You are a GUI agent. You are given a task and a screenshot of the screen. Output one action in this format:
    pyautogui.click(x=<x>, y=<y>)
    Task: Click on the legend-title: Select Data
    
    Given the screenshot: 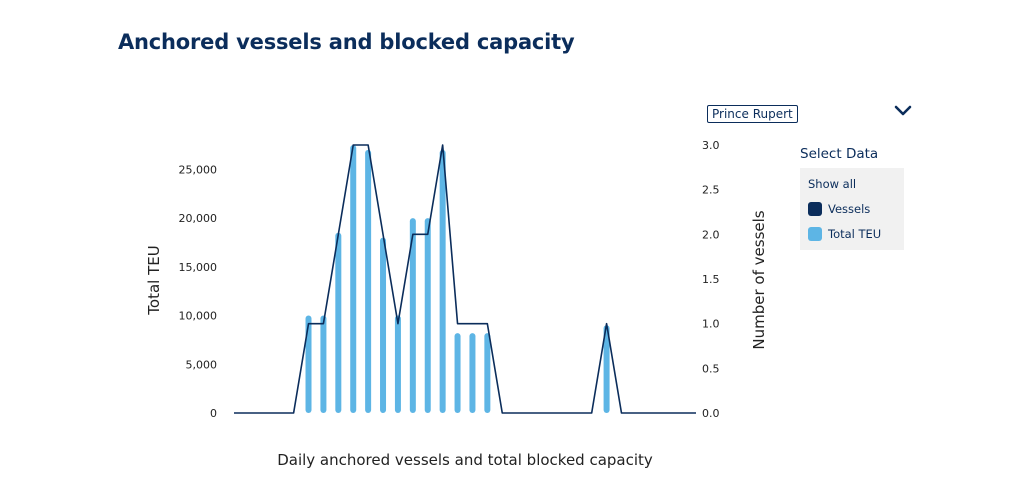 What is the action you would take?
    pyautogui.click(x=839, y=154)
    